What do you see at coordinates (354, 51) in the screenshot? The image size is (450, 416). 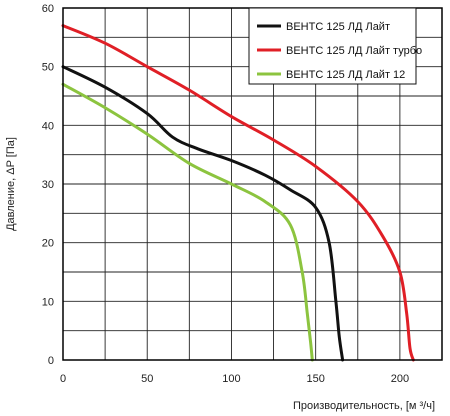 I see `legend-label-2: ВЕНТС 125 ЛД Лайт турбо` at bounding box center [354, 51].